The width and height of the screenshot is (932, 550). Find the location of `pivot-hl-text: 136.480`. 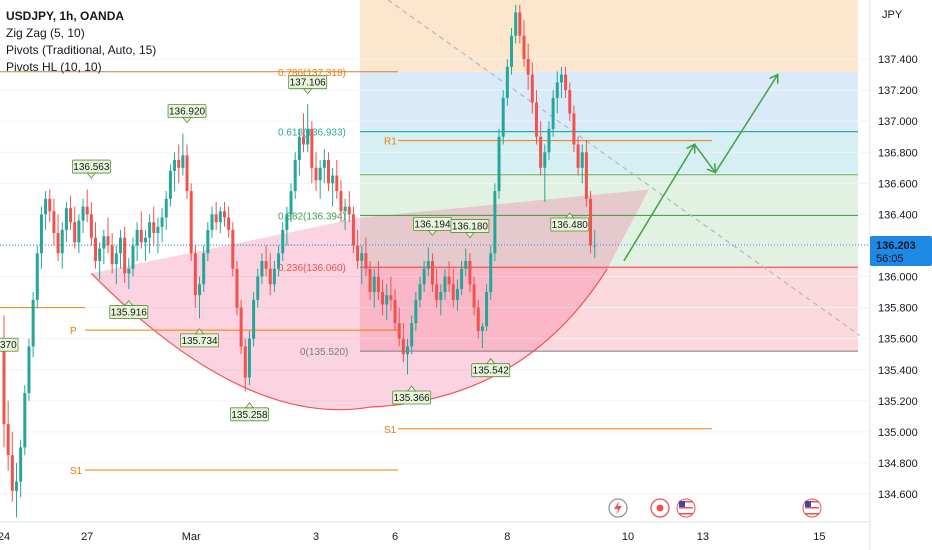

pivot-hl-text: 136.480 is located at coordinates (570, 225).